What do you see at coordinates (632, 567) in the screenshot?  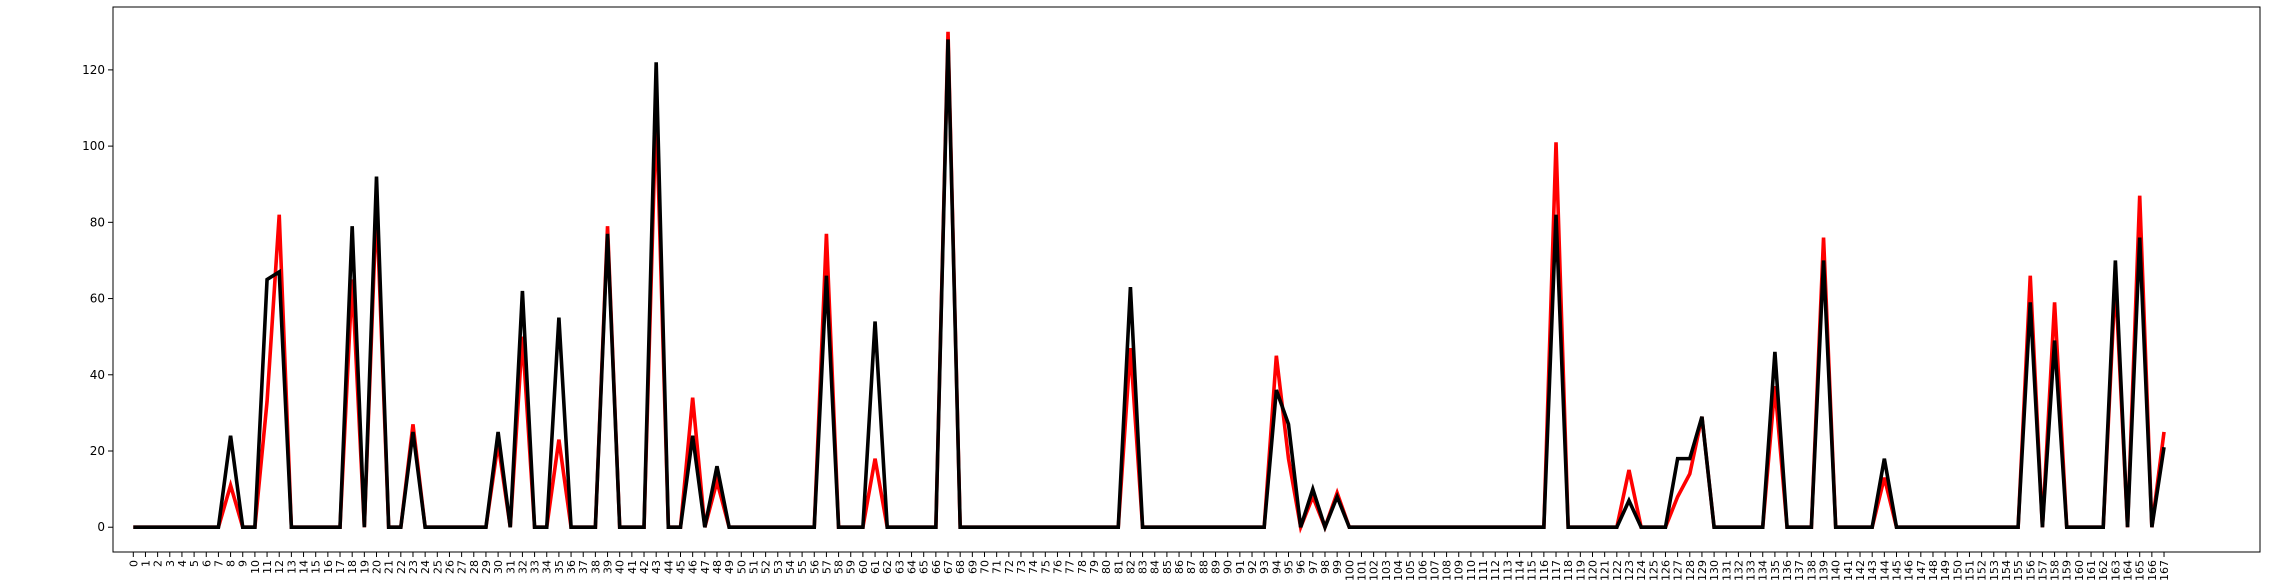 I see `x-tick-label: 41` at bounding box center [632, 567].